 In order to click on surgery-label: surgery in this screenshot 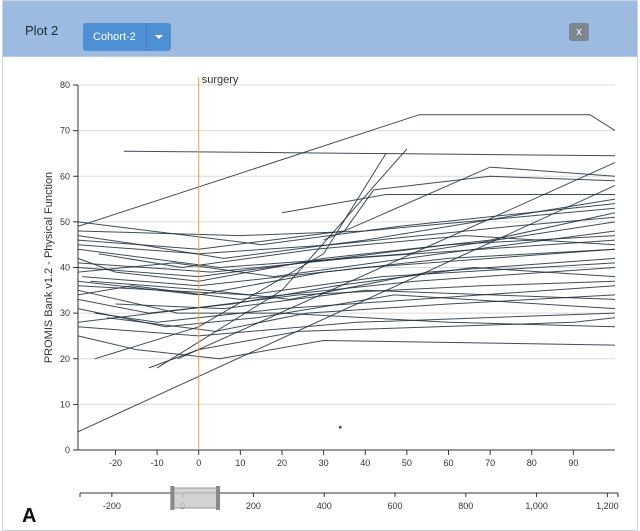, I will do `click(220, 80)`.